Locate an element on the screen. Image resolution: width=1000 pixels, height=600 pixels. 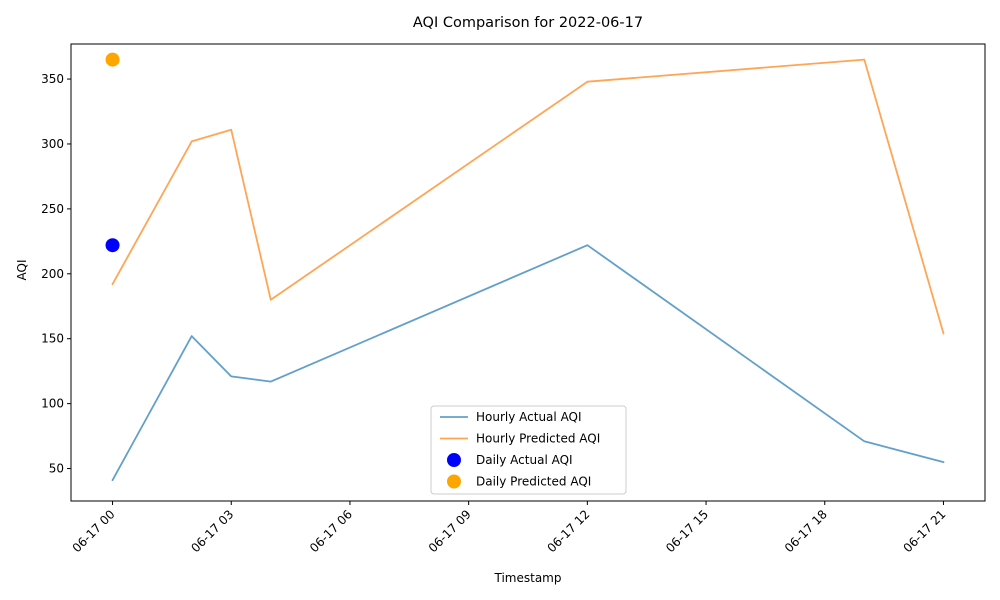
legend-label: Hourly Actual AQI is located at coordinates (529, 417).